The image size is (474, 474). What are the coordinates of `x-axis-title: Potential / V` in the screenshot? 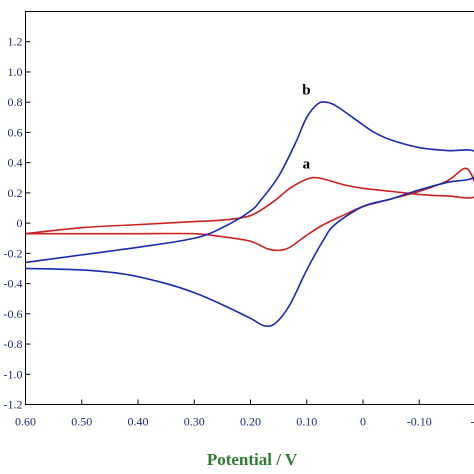 It's located at (252, 459).